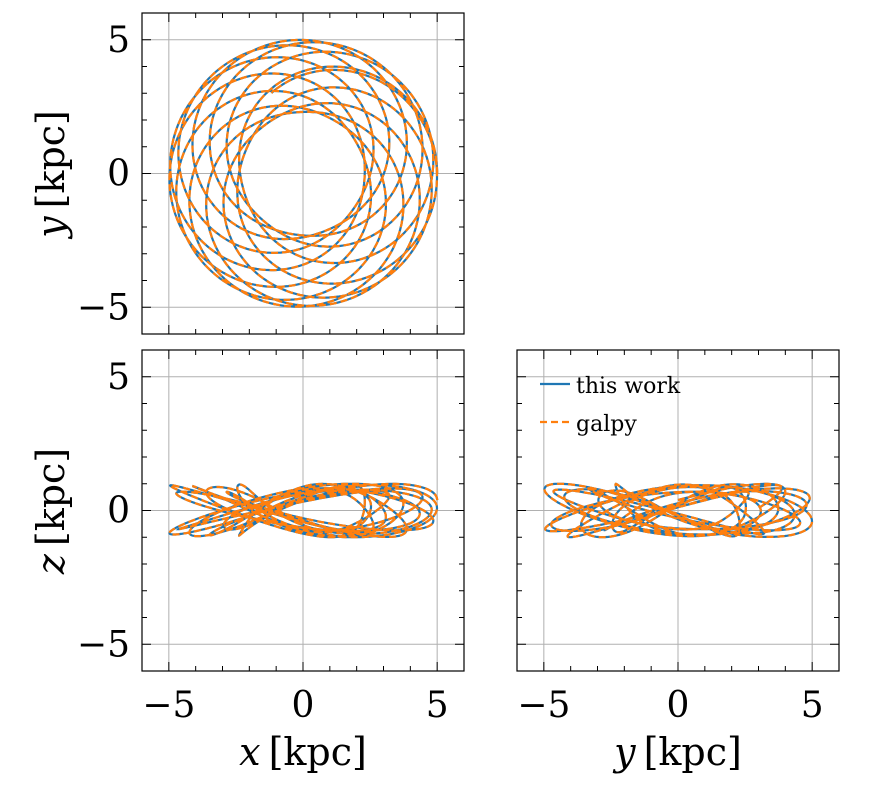  Describe the element at coordinates (610, 405) in the screenshot. I see `legend: this work galpy` at that location.